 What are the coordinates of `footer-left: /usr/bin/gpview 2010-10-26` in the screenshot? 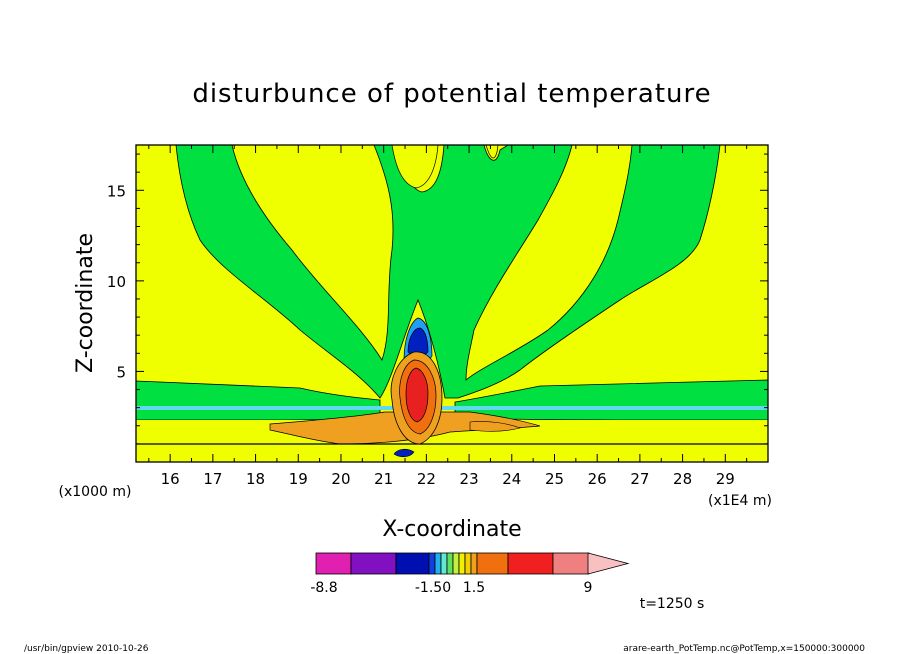 It's located at (86, 649).